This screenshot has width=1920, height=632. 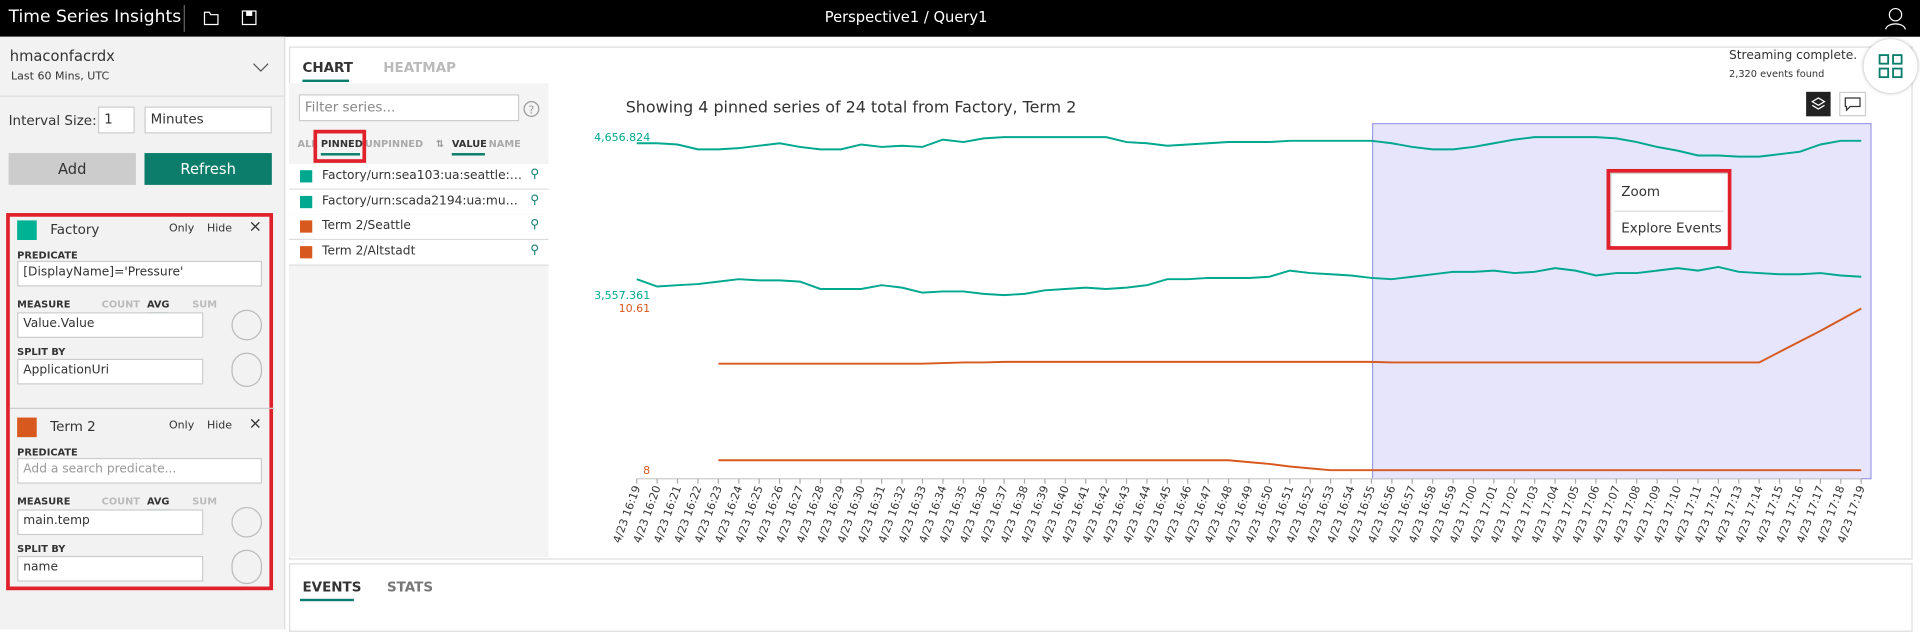 What do you see at coordinates (420, 68) in the screenshot?
I see `tab-heatmap: HEATMAP` at bounding box center [420, 68].